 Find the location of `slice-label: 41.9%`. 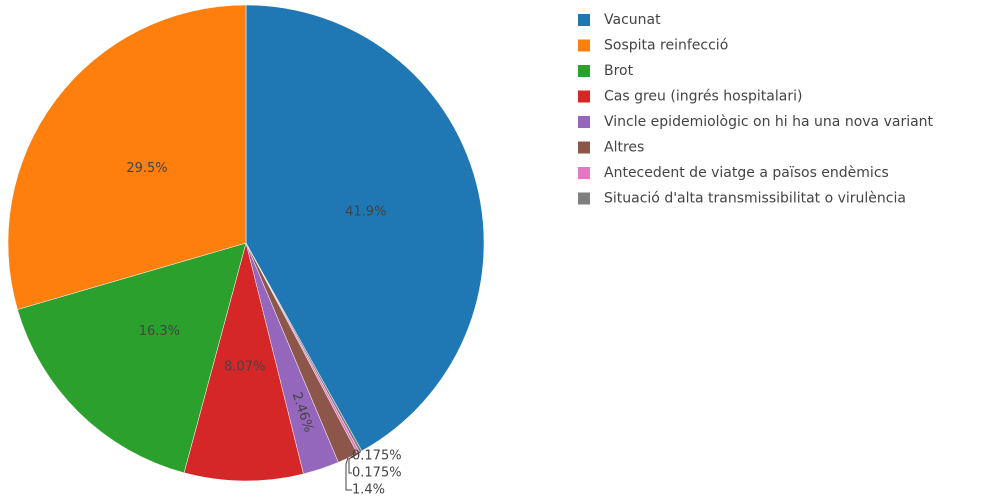

slice-label: 41.9% is located at coordinates (365, 211).